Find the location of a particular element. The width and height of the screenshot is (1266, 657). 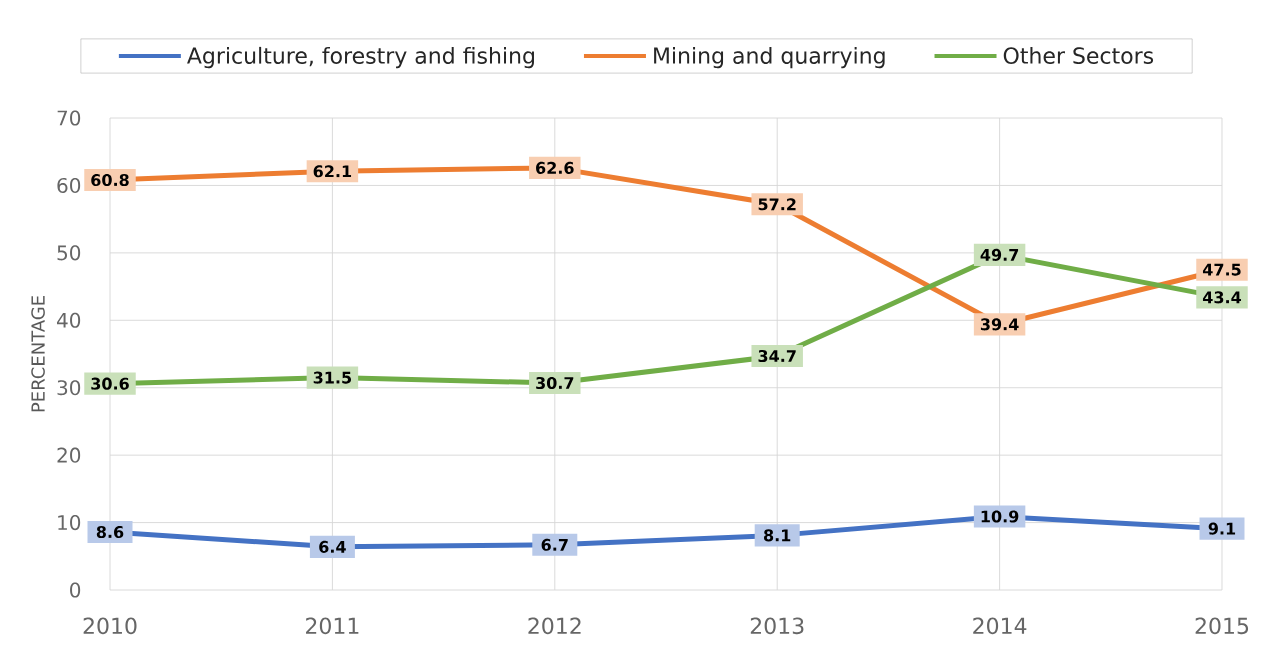

data-label: 39.4 is located at coordinates (999, 324).